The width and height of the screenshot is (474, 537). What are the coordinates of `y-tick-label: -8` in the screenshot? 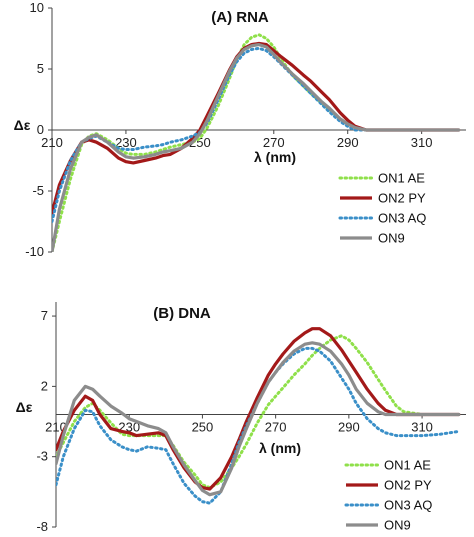 It's located at (42, 526).